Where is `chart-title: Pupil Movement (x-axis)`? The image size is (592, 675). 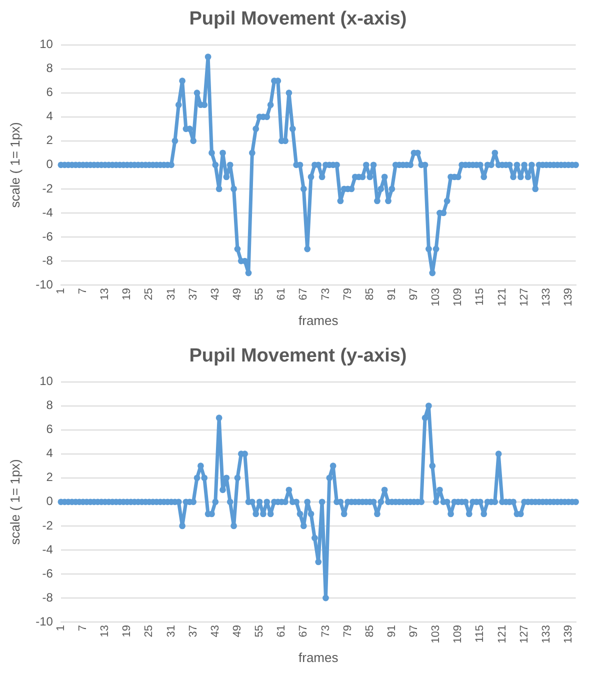 chart-title: Pupil Movement (x-axis) is located at coordinates (298, 19).